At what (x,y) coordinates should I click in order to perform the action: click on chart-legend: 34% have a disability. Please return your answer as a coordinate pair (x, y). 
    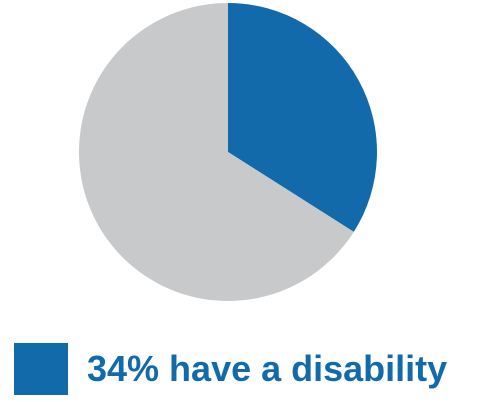
    Looking at the image, I should click on (230, 369).